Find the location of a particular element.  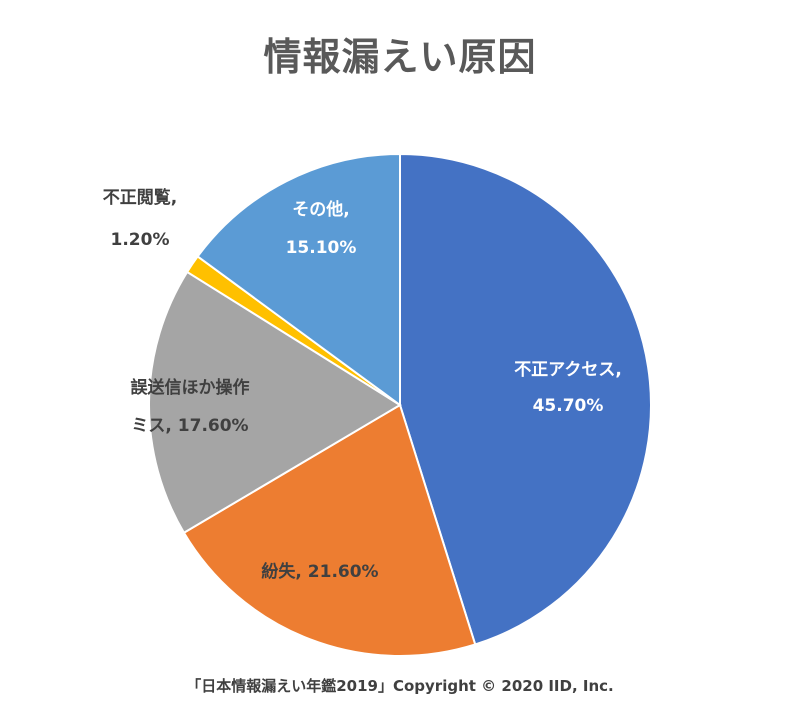

slice-label-line: 45.70% is located at coordinates (568, 406).